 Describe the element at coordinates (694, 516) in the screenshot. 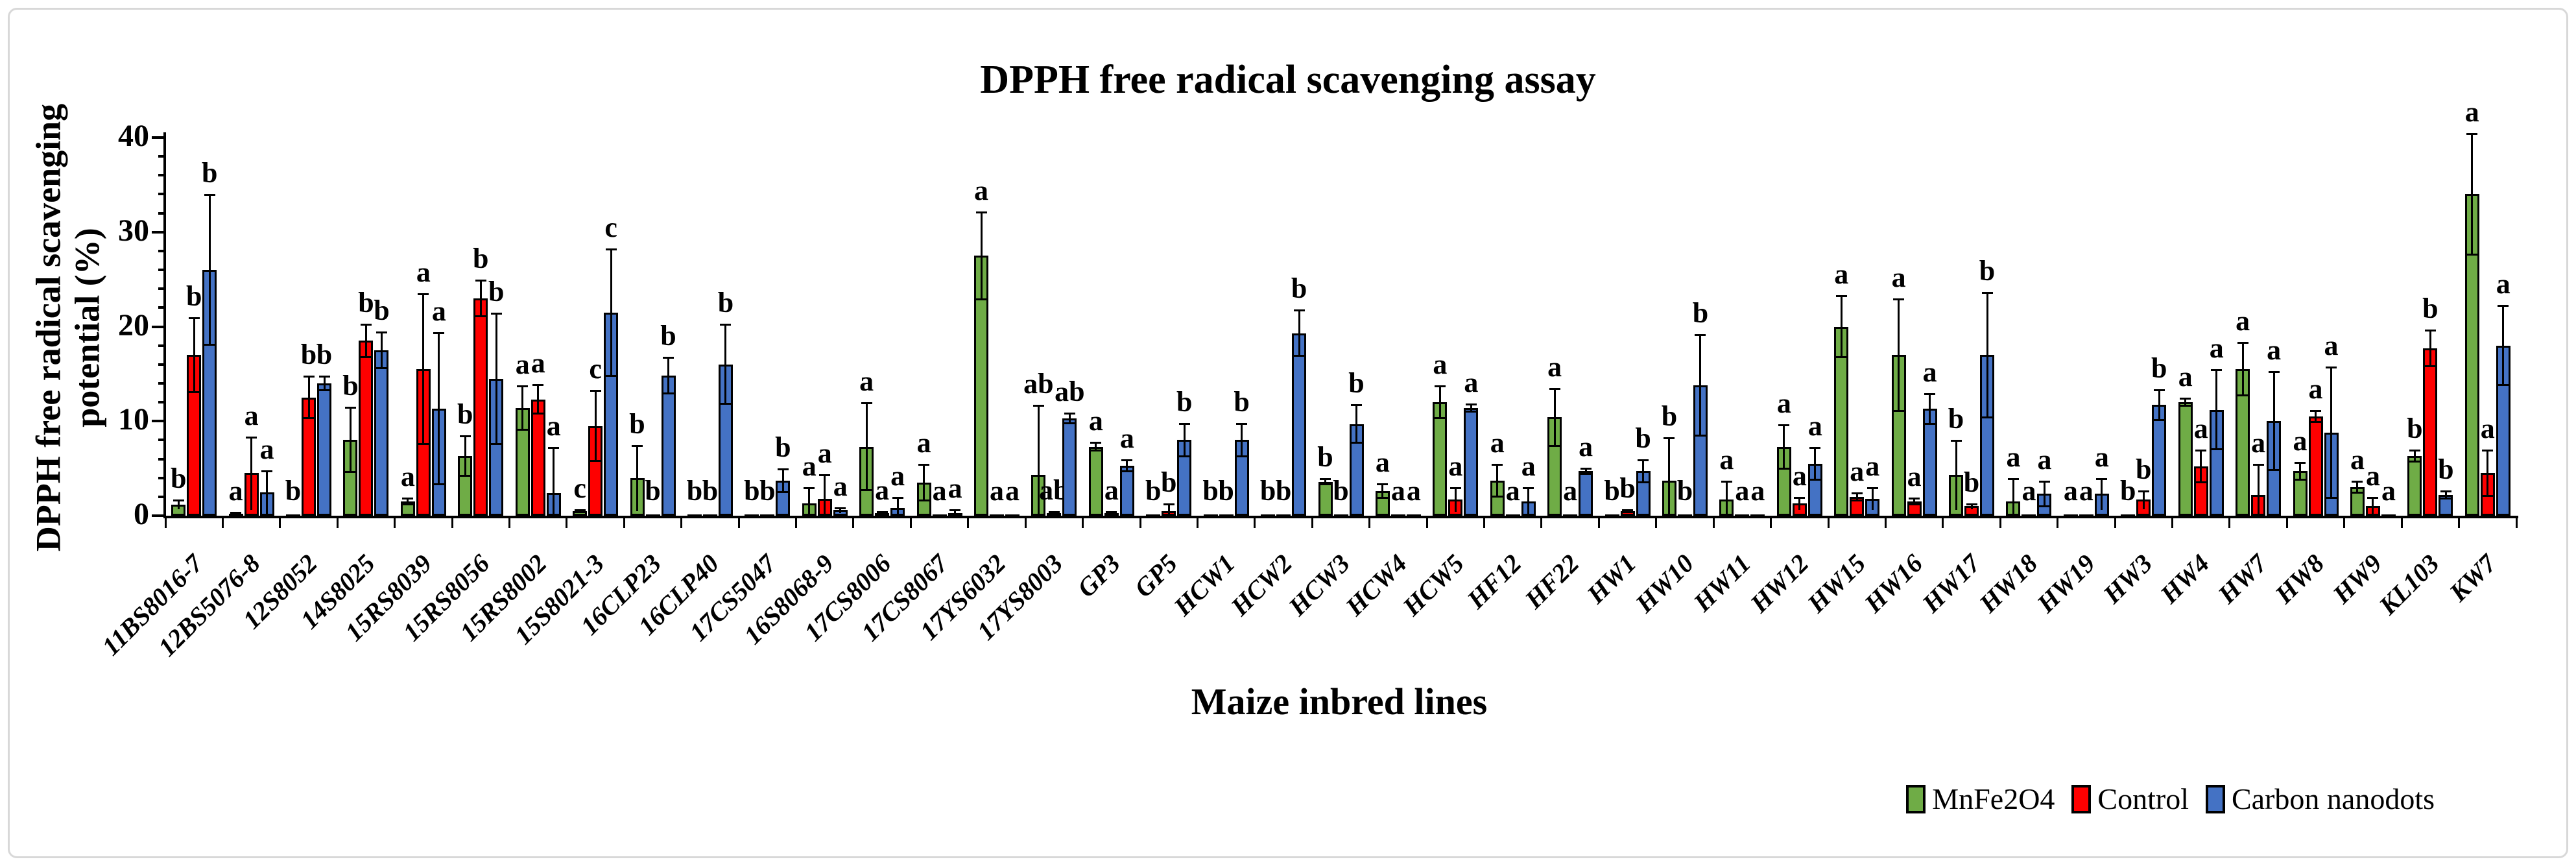

I see `bar-mnfe2o4` at that location.